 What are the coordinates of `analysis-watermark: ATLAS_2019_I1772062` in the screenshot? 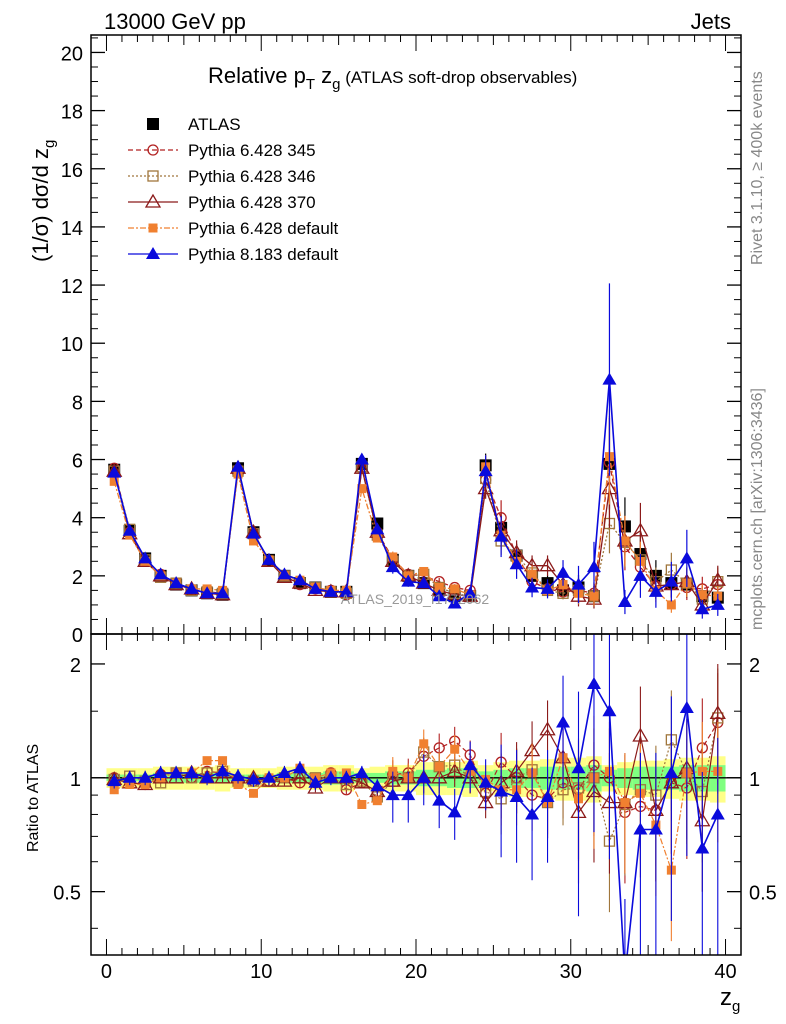 It's located at (415, 599).